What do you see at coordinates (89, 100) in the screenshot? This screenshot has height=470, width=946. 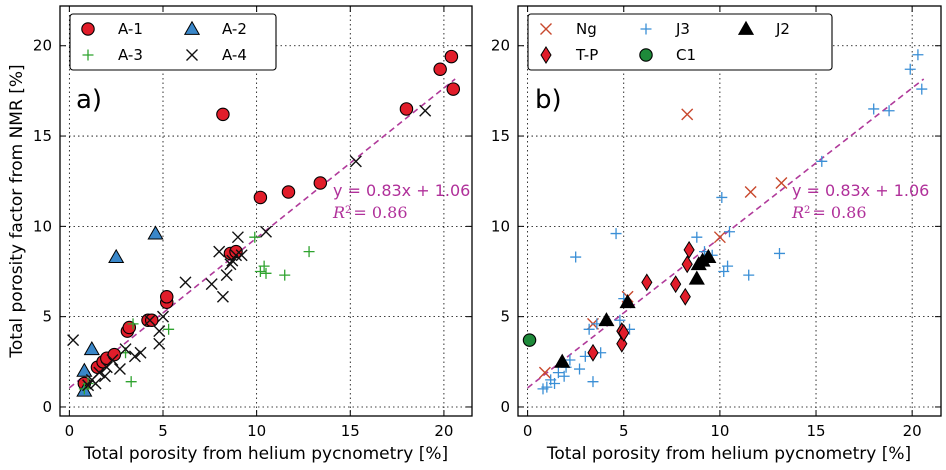 I see `panel-a-label: a)` at bounding box center [89, 100].